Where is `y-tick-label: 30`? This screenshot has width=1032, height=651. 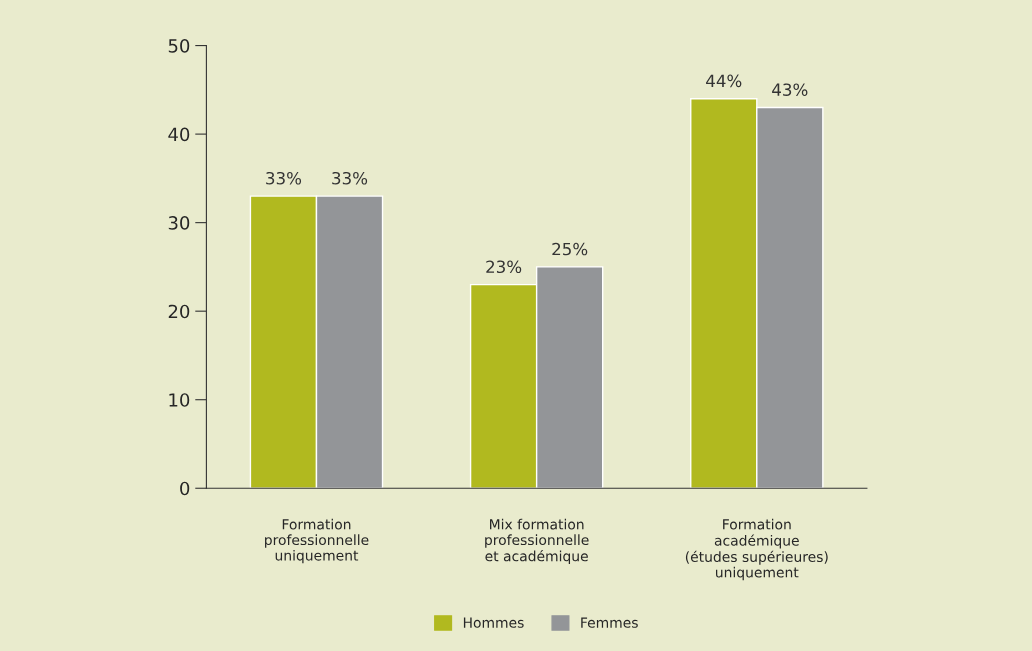
y-tick-label: 30 is located at coordinates (179, 223).